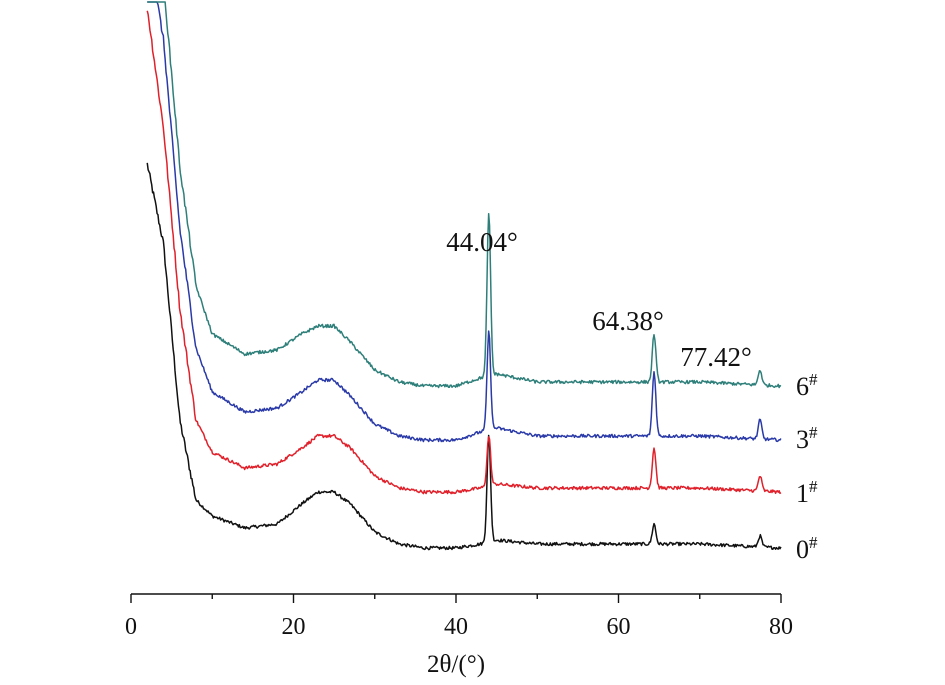 The width and height of the screenshot is (945, 685). I want to click on x-tick-label-0: 0, so click(131, 627).